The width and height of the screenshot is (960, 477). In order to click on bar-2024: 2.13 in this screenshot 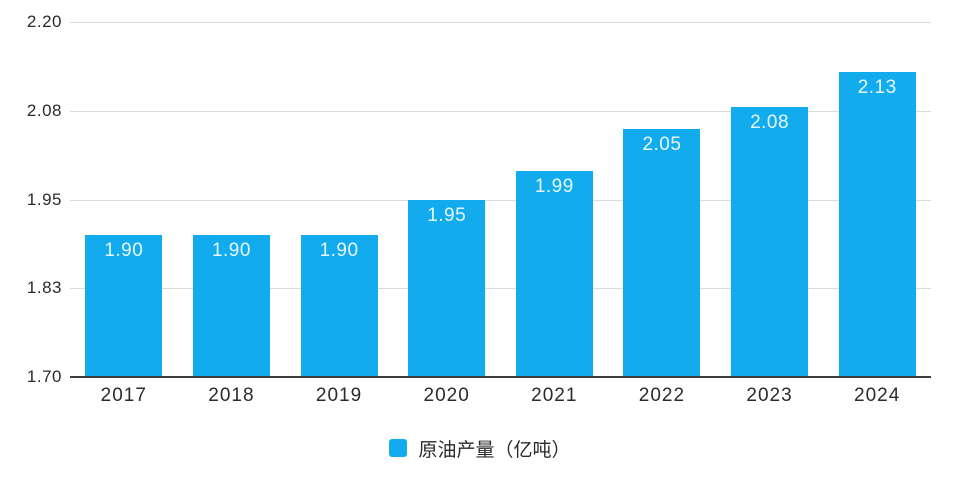, I will do `click(877, 224)`.